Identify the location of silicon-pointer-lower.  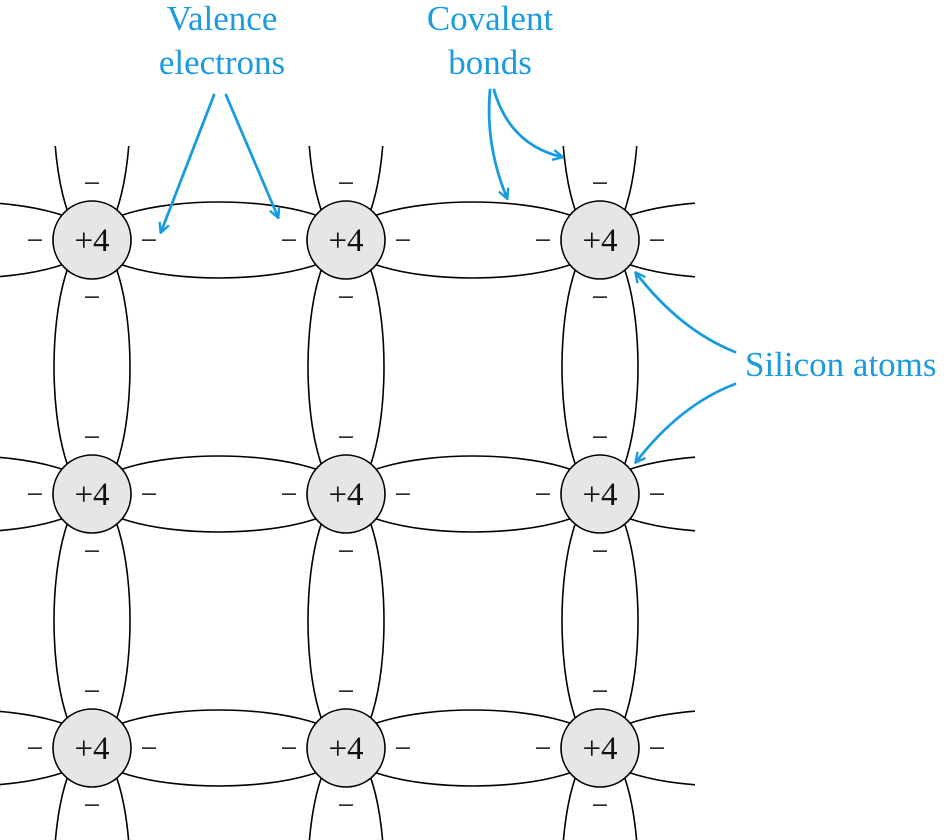
(686, 422).